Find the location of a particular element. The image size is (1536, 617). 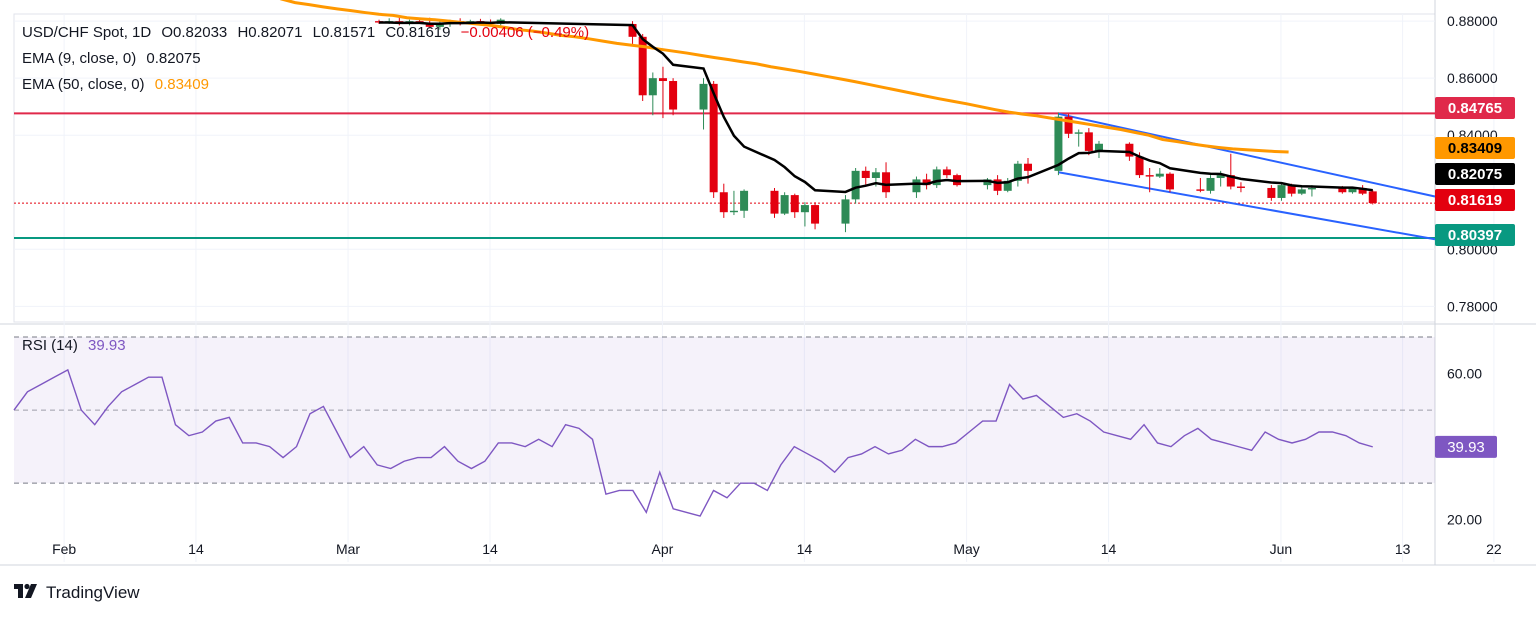

rsi-y-tick-label: 60.00 is located at coordinates (1464, 374).